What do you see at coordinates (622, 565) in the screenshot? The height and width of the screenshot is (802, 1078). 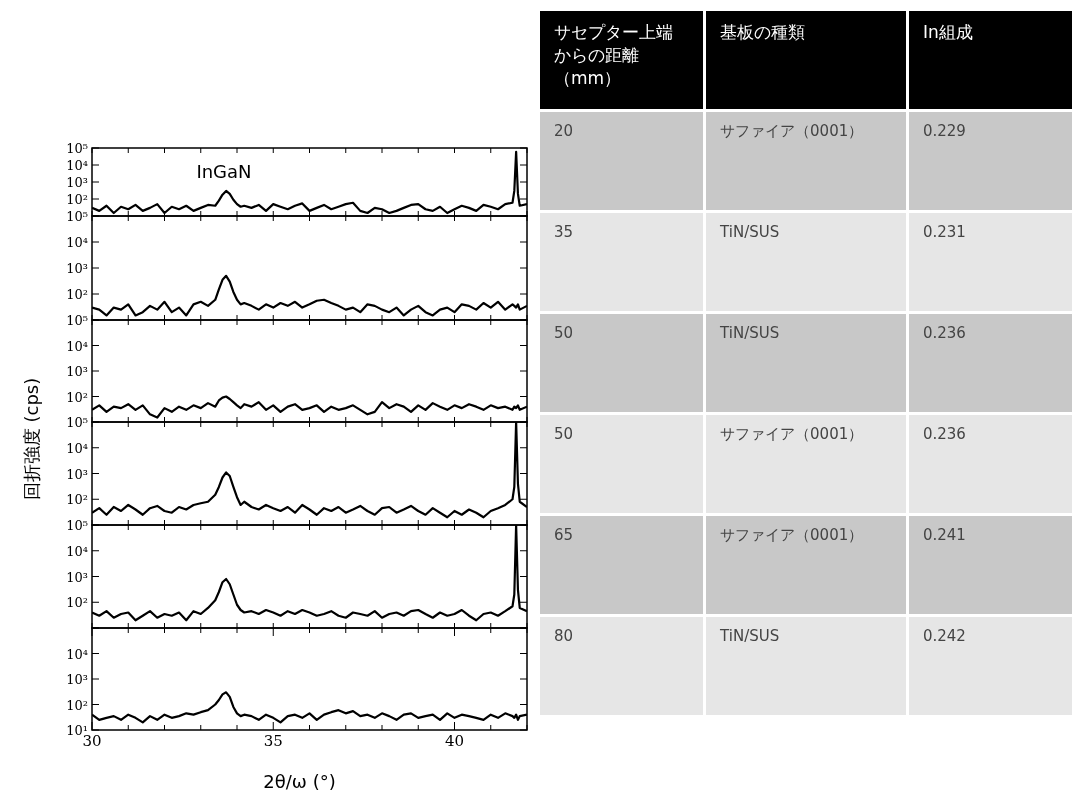 I see `text: 65` at bounding box center [622, 565].